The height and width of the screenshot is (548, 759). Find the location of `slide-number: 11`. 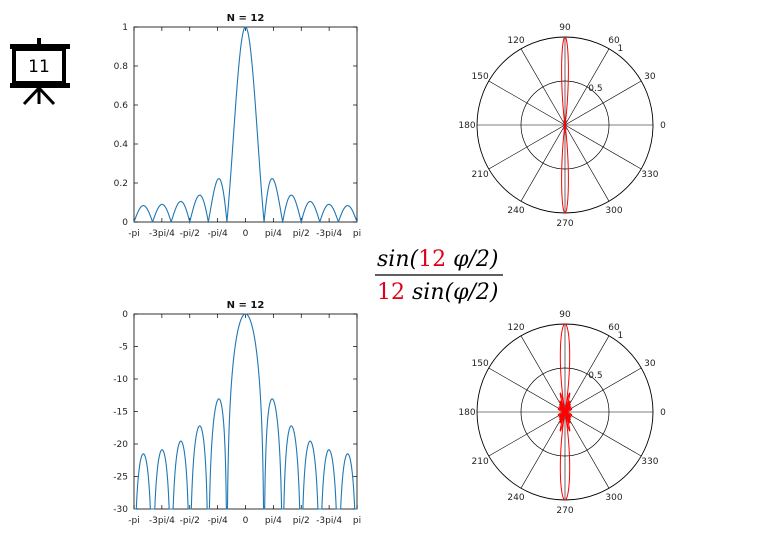

slide-number: 11 is located at coordinates (39, 67).